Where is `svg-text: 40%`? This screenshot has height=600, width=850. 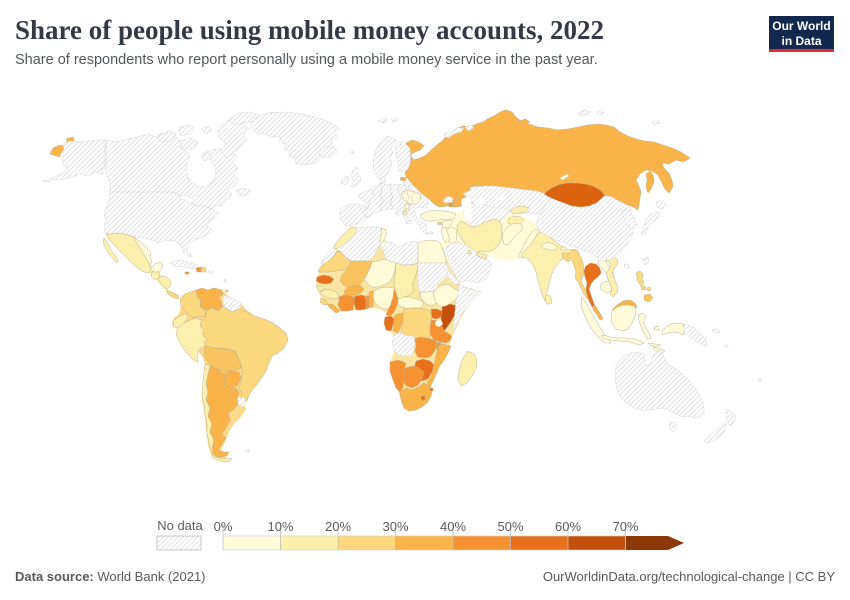 svg-text: 40% is located at coordinates (453, 526).